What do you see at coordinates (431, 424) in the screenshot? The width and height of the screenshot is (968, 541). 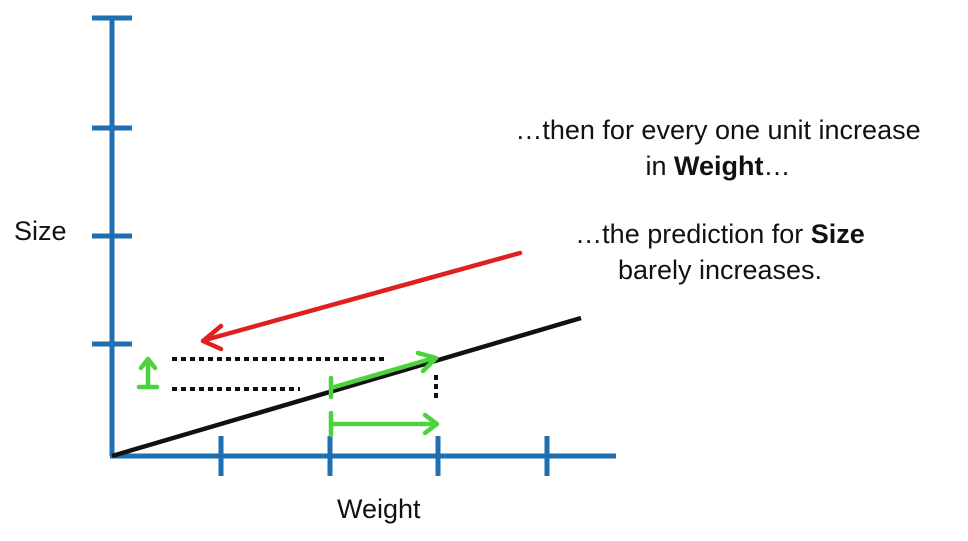 I see `green-weight-arrow-head` at bounding box center [431, 424].